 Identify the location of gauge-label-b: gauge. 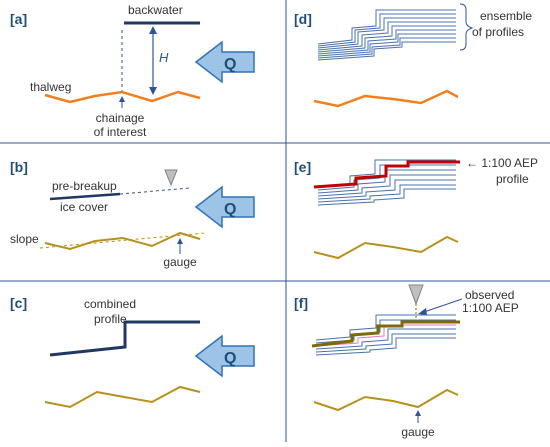
(180, 262).